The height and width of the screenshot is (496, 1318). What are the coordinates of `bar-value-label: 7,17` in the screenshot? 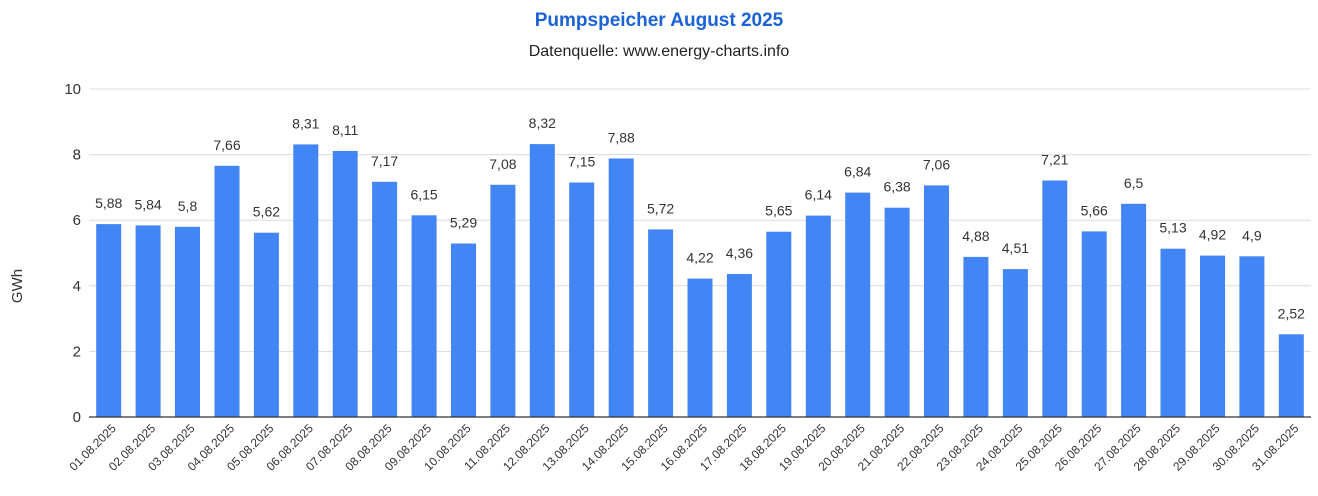 It's located at (384, 161).